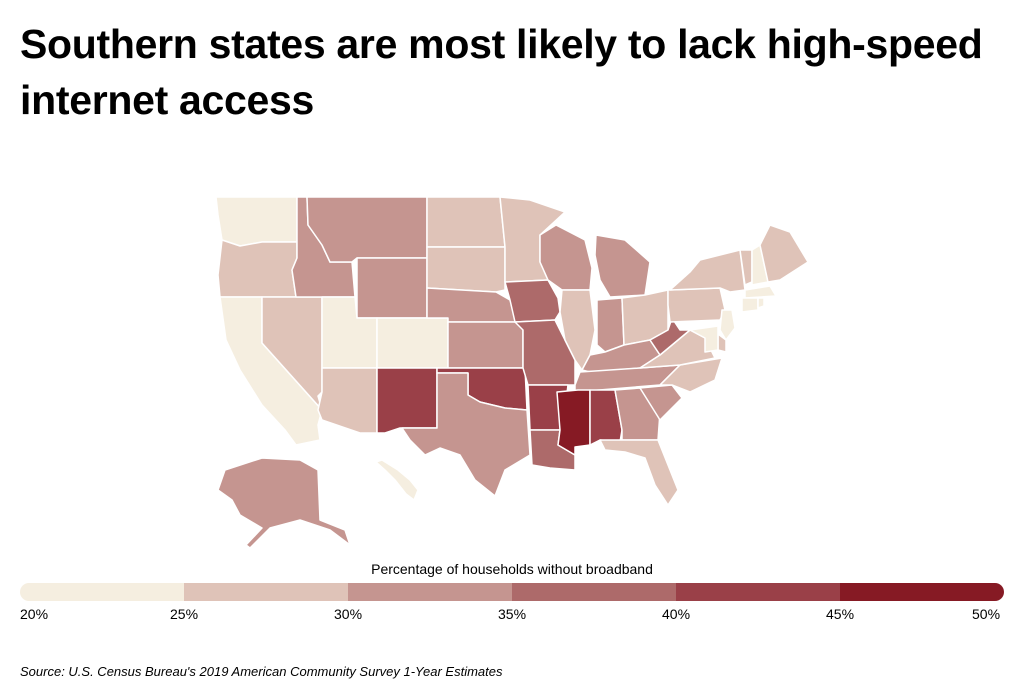 The image size is (1024, 691). Describe the element at coordinates (256, 221) in the screenshot. I see `state-wa` at that location.